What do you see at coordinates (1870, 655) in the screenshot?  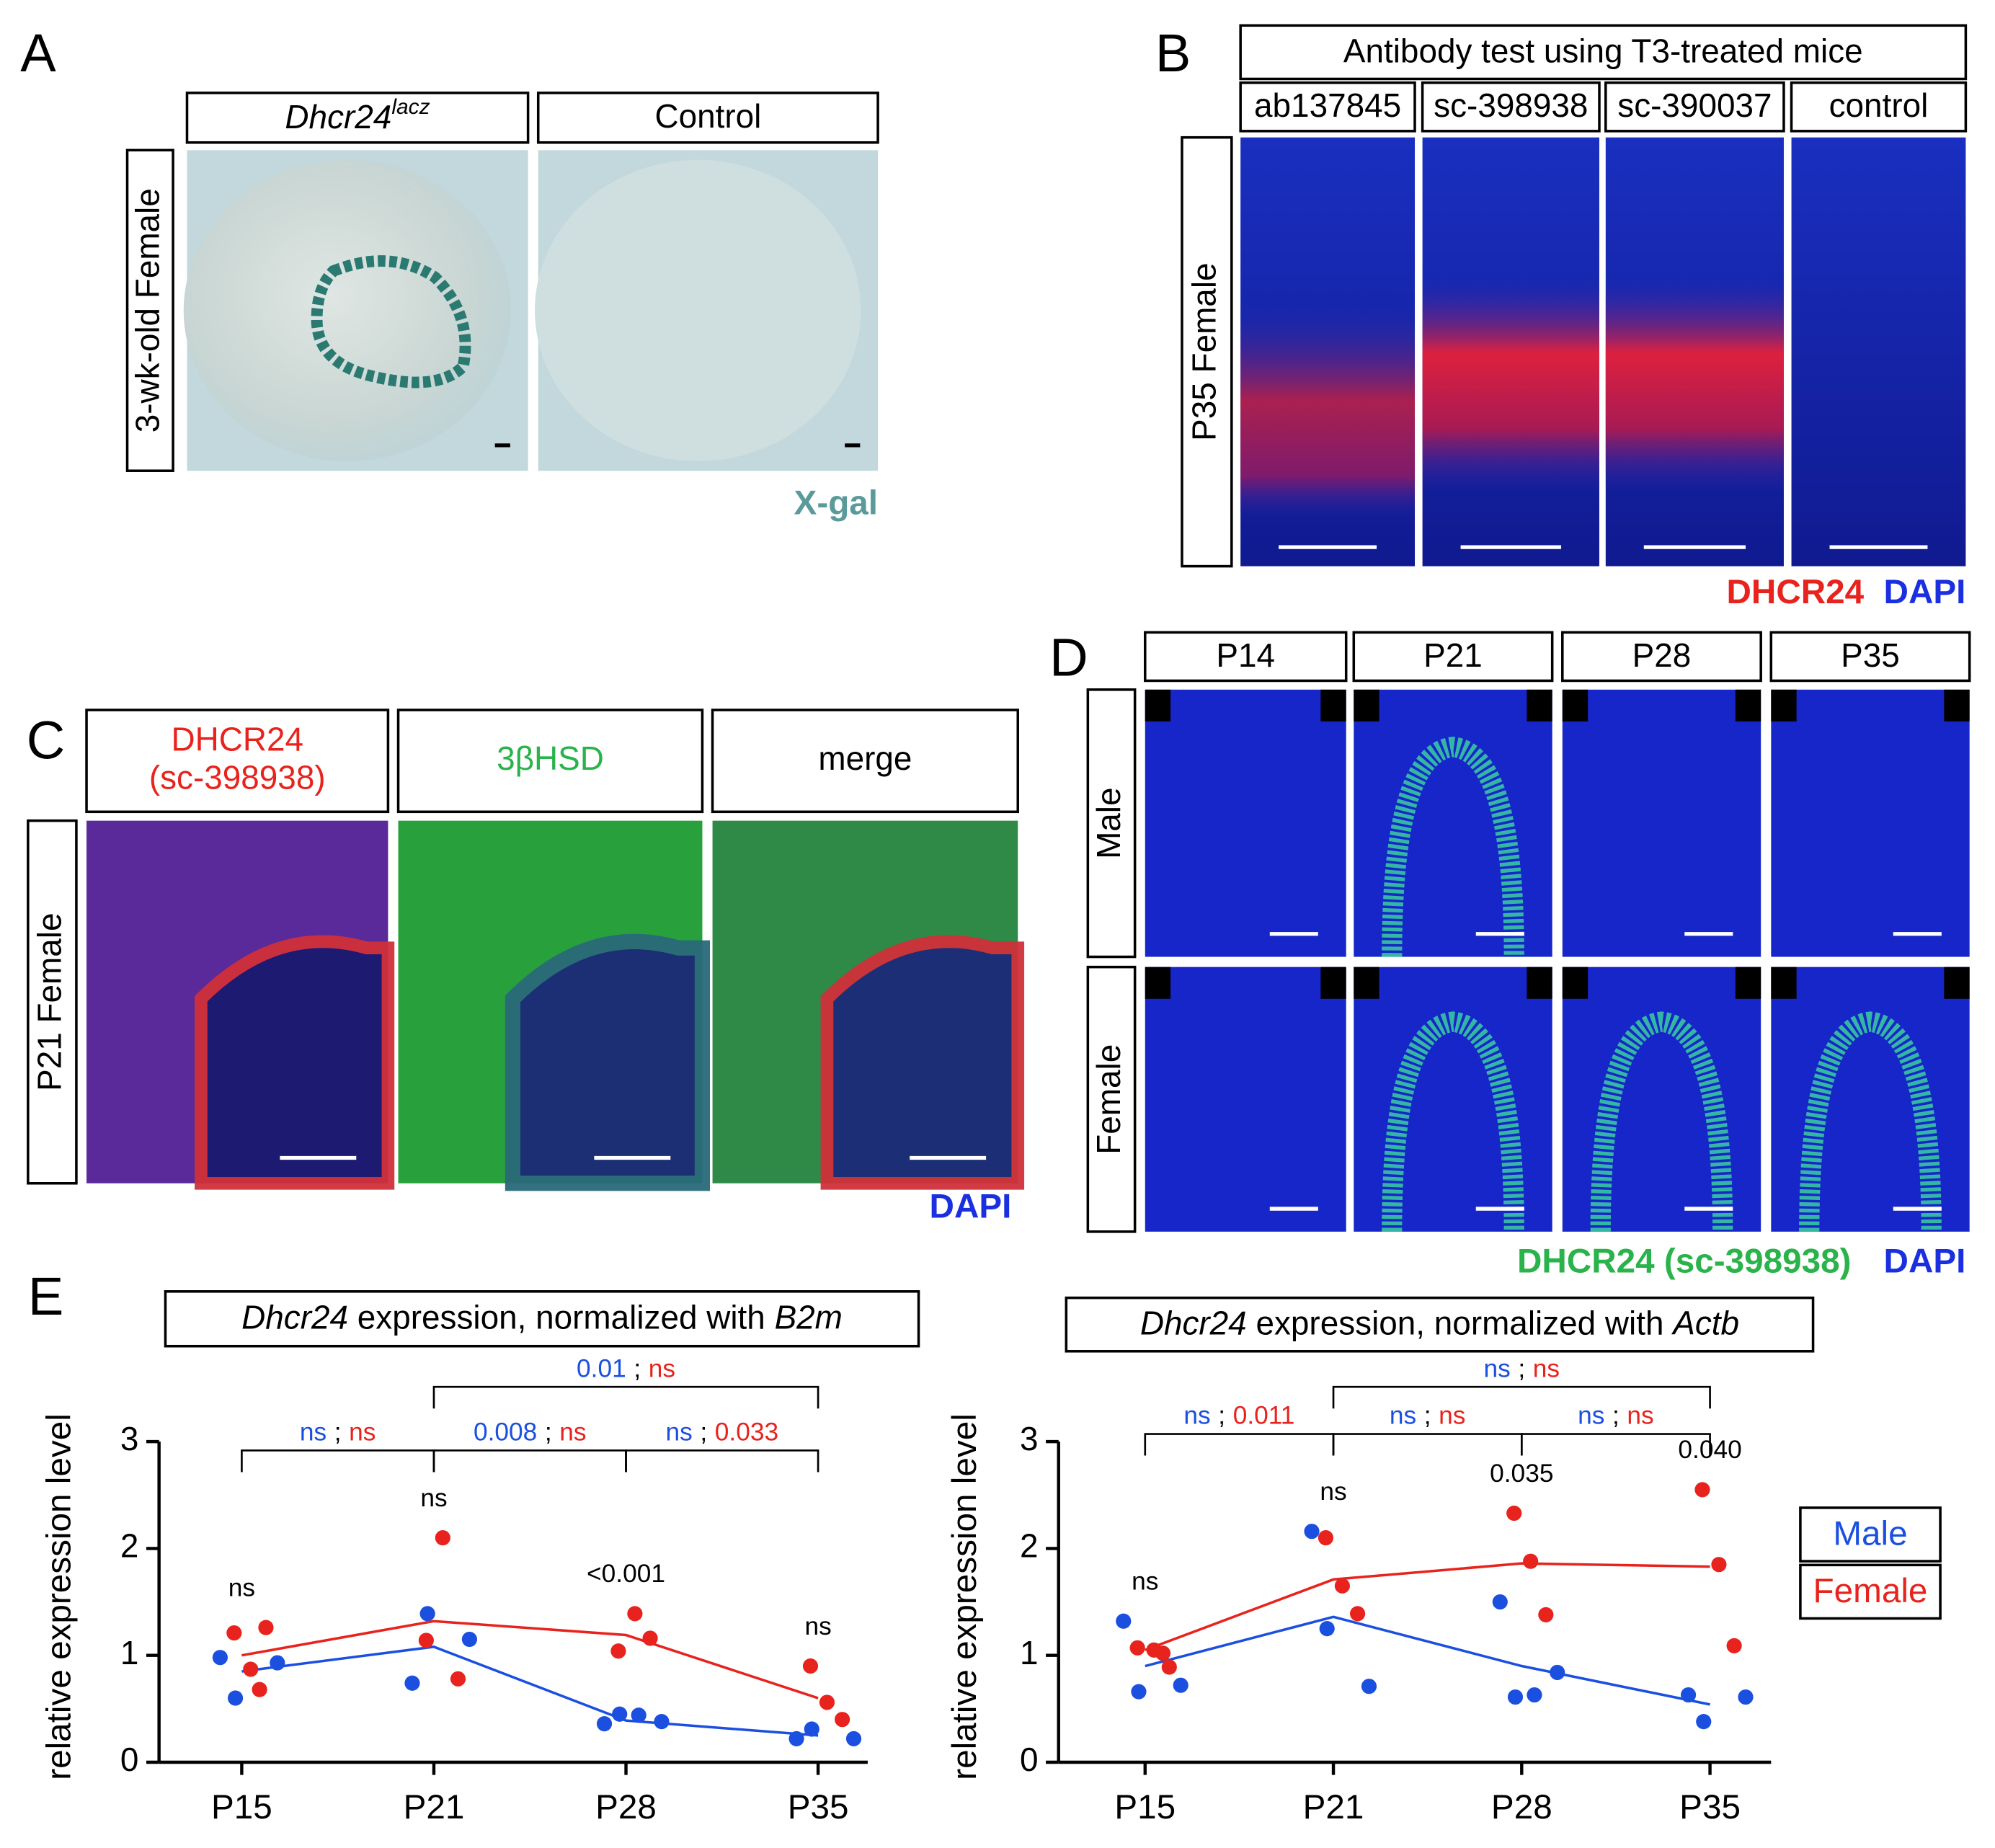 I see `header-label: P35` at bounding box center [1870, 655].